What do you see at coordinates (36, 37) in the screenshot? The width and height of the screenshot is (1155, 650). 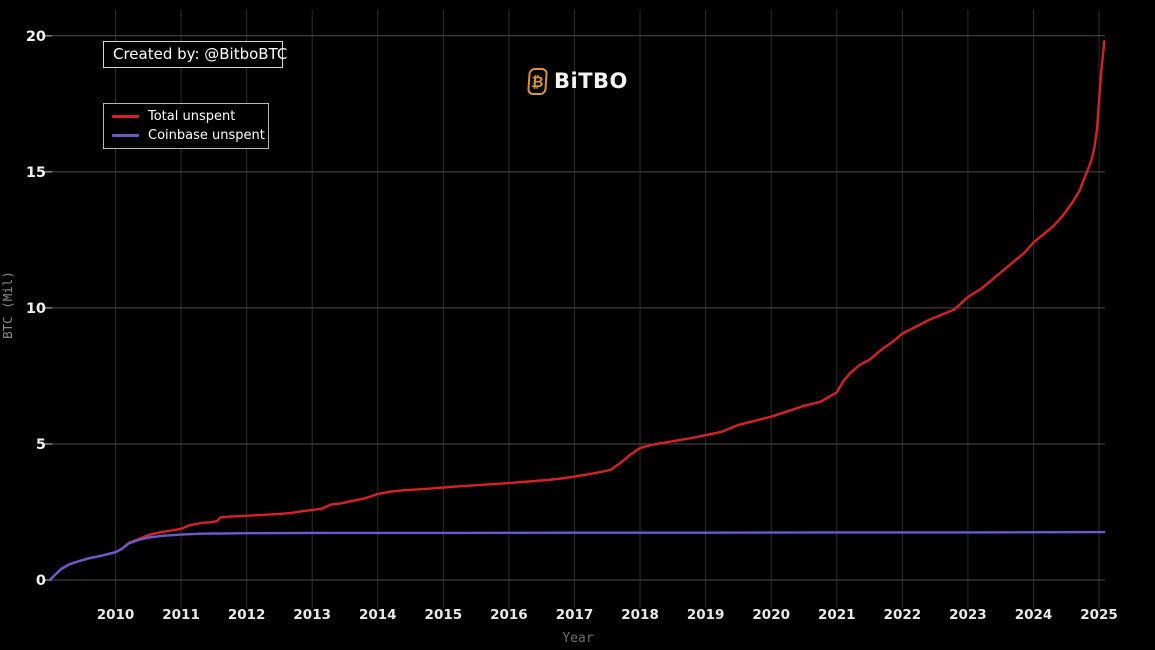 I see `y-tick-label: 20` at bounding box center [36, 37].